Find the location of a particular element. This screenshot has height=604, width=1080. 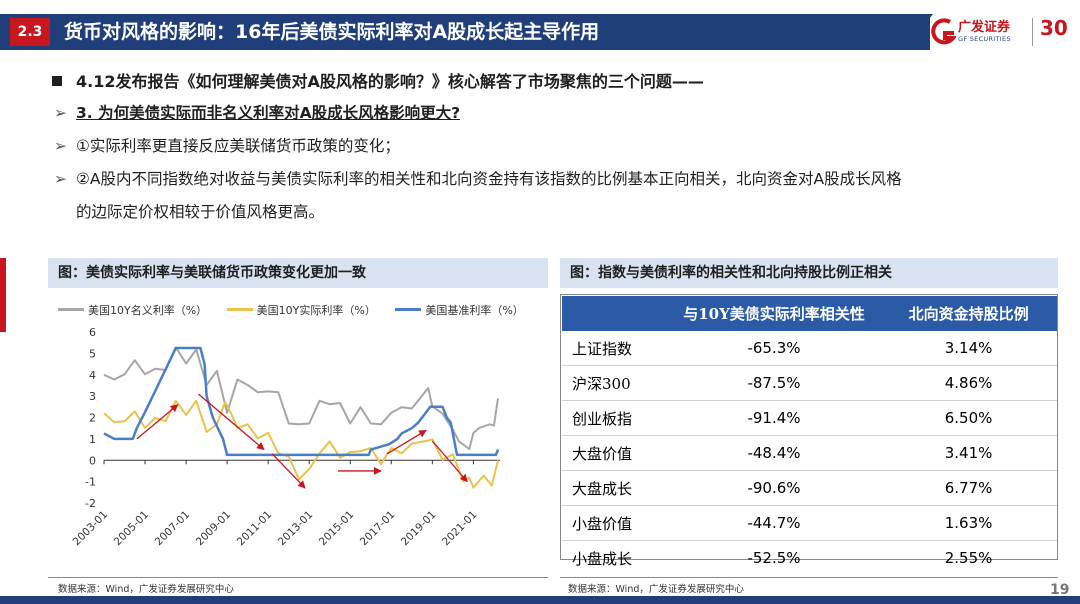

x-tick-label: 2009-01 is located at coordinates (214, 529).